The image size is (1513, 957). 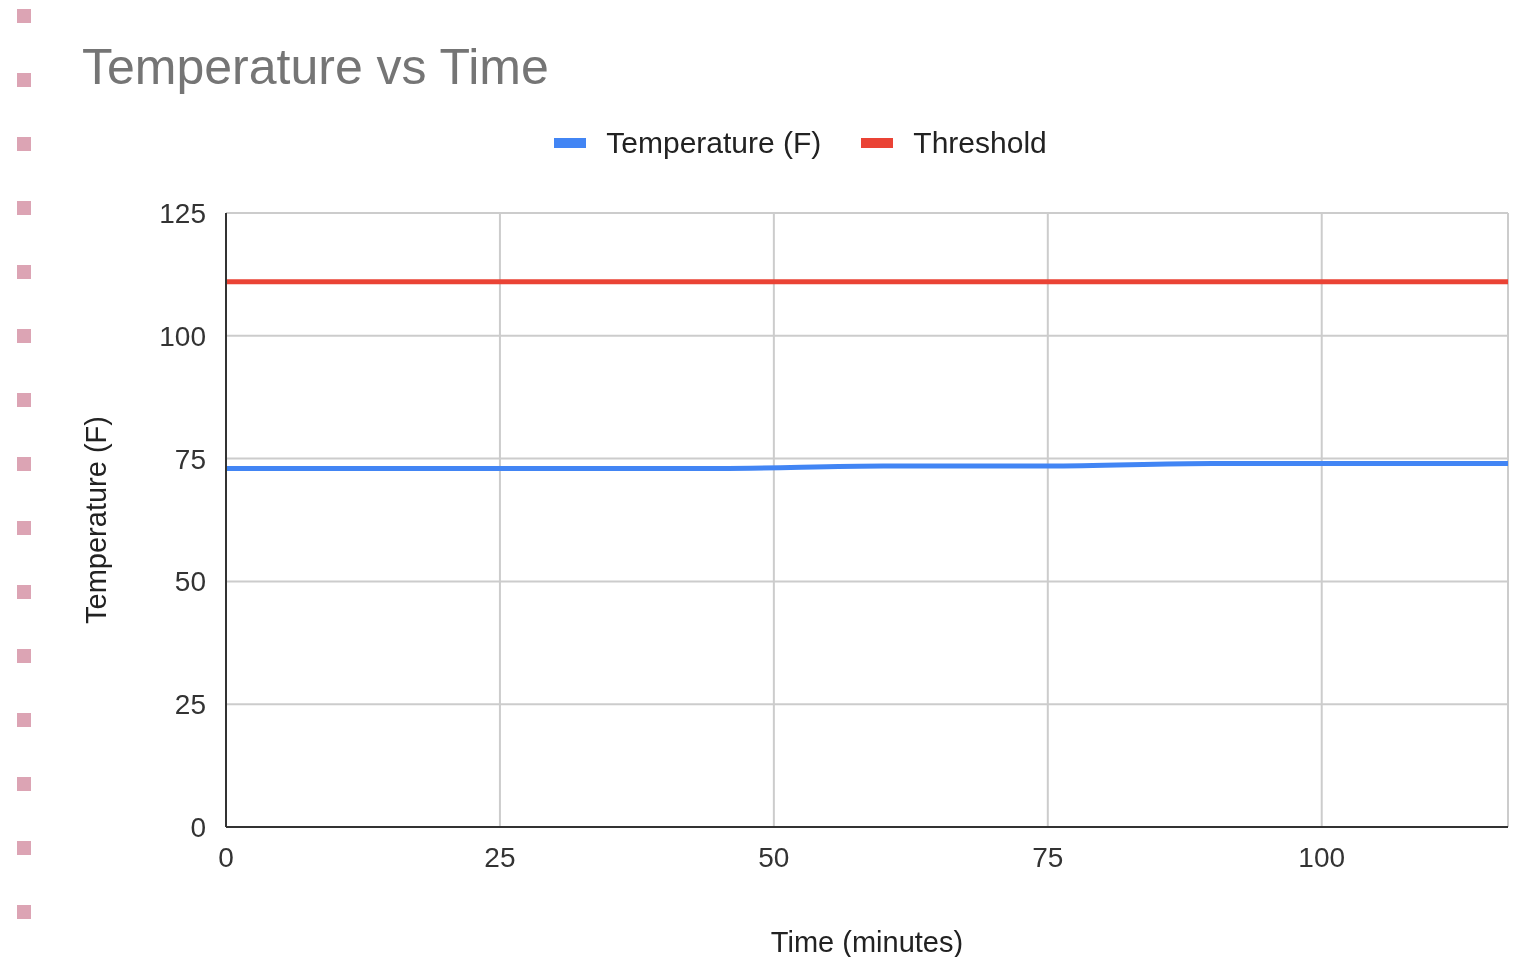 I want to click on y-tick-label: 125, so click(x=182, y=213).